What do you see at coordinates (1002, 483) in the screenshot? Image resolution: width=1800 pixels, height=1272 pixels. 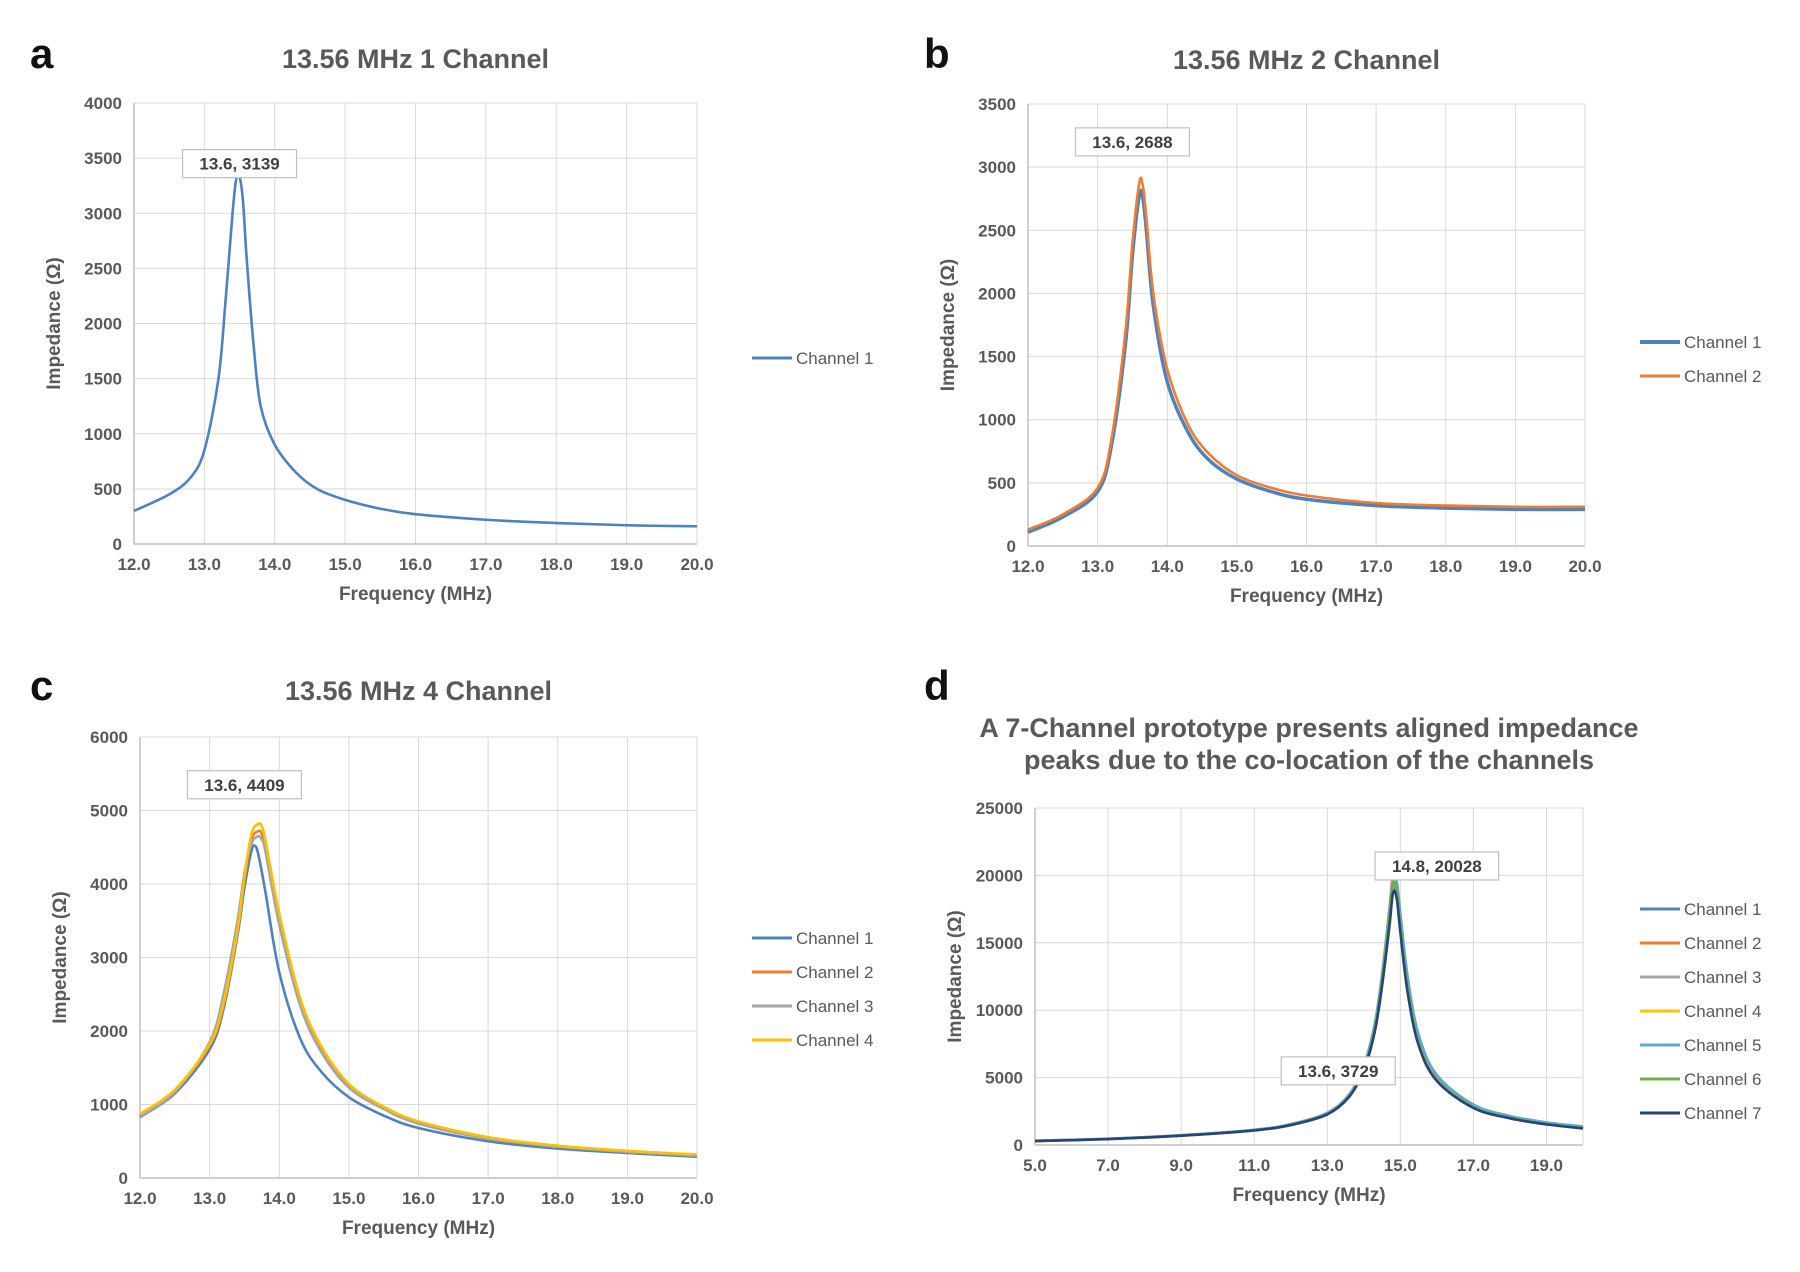 I see `y-tick-label-b-1: 500` at bounding box center [1002, 483].